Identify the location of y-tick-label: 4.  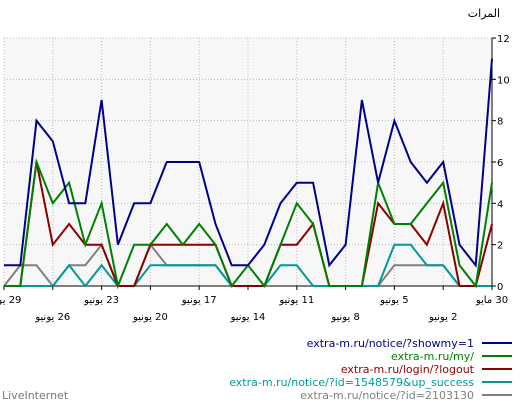
(500, 204).